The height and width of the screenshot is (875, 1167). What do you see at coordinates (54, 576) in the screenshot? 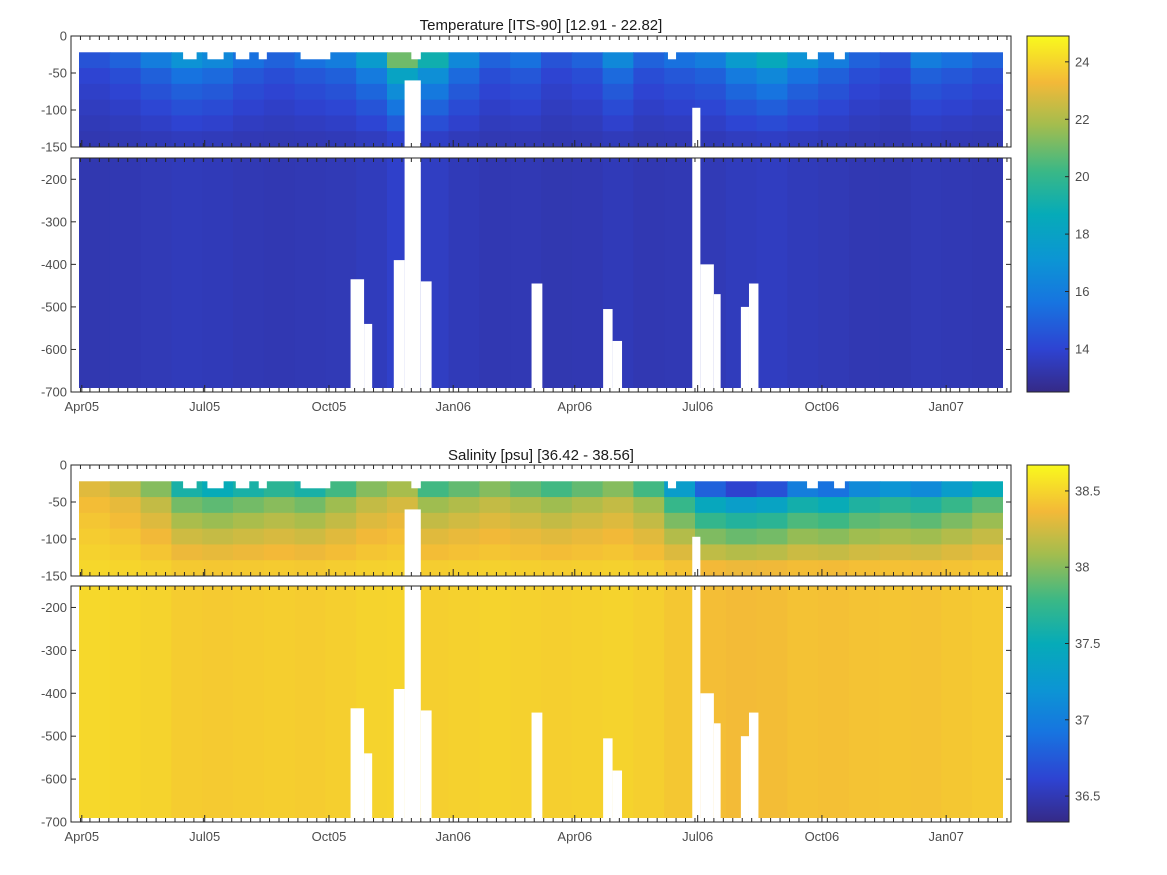
I see `y-tick-label: -150` at bounding box center [54, 576].